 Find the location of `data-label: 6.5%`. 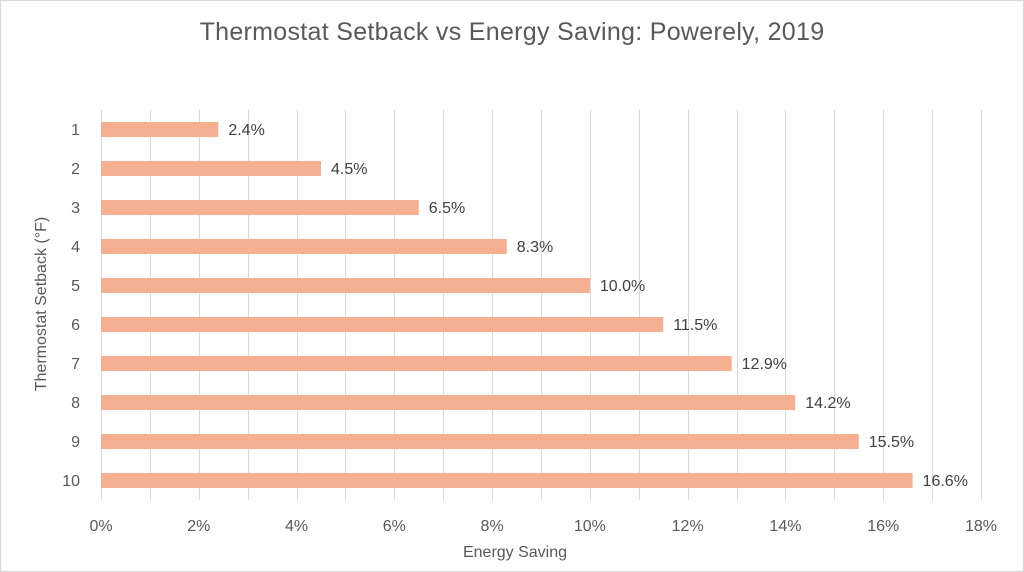

data-label: 6.5% is located at coordinates (447, 208).